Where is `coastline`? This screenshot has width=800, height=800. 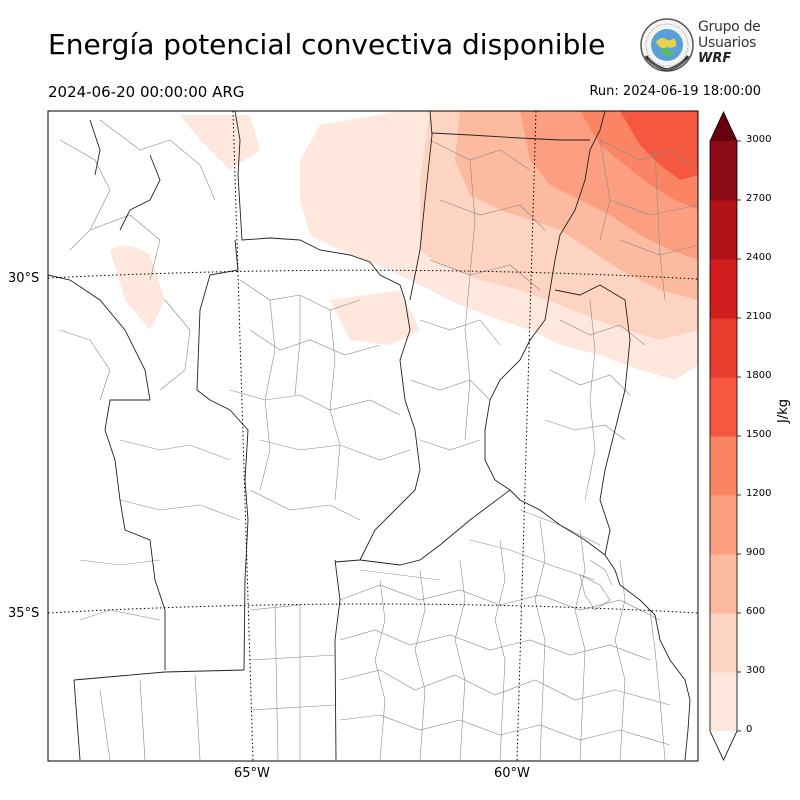 coastline is located at coordinates (647, 657).